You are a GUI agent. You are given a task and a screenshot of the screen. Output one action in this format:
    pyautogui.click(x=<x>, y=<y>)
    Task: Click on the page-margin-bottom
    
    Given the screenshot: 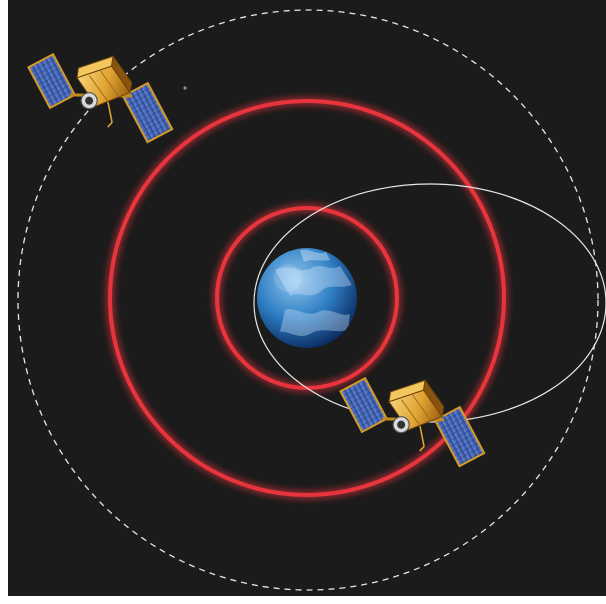 What is the action you would take?
    pyautogui.click(x=303, y=600)
    